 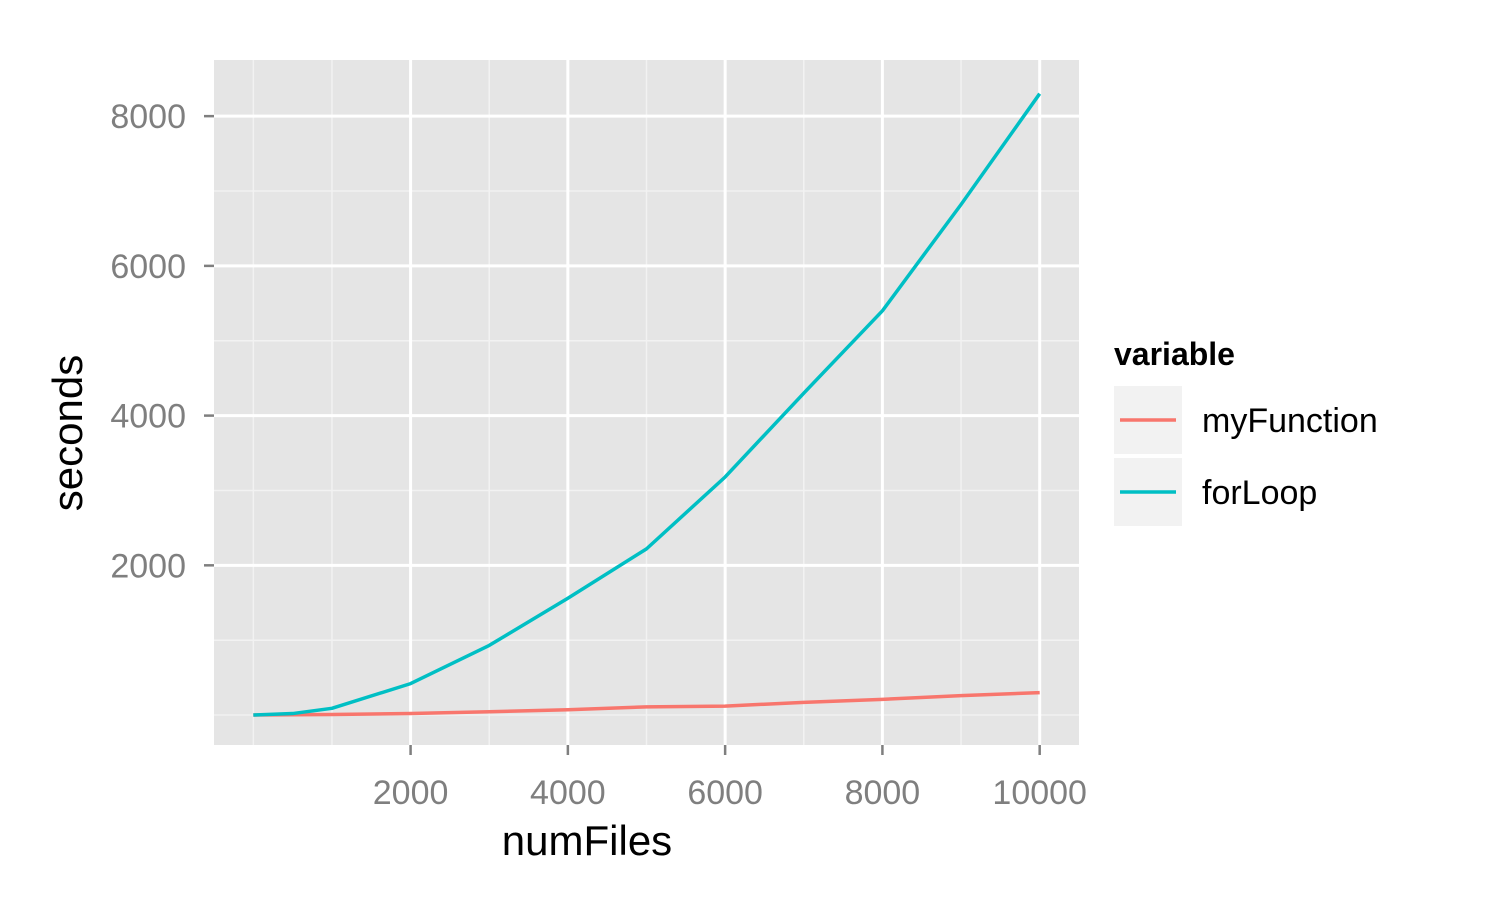 I want to click on x-tick-label: 6000, so click(x=725, y=793).